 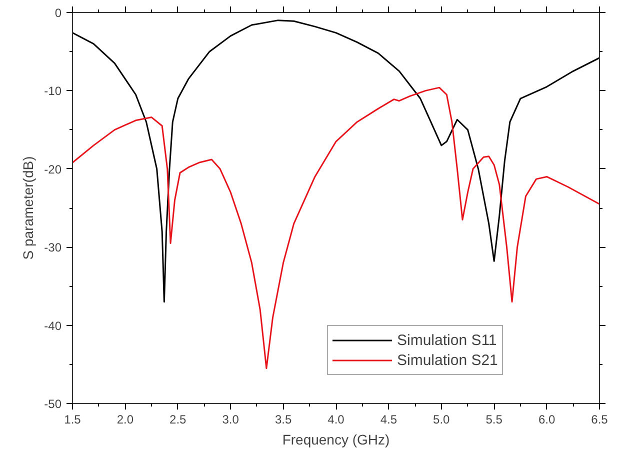 I want to click on y-tick-label: 0, so click(x=58, y=13).